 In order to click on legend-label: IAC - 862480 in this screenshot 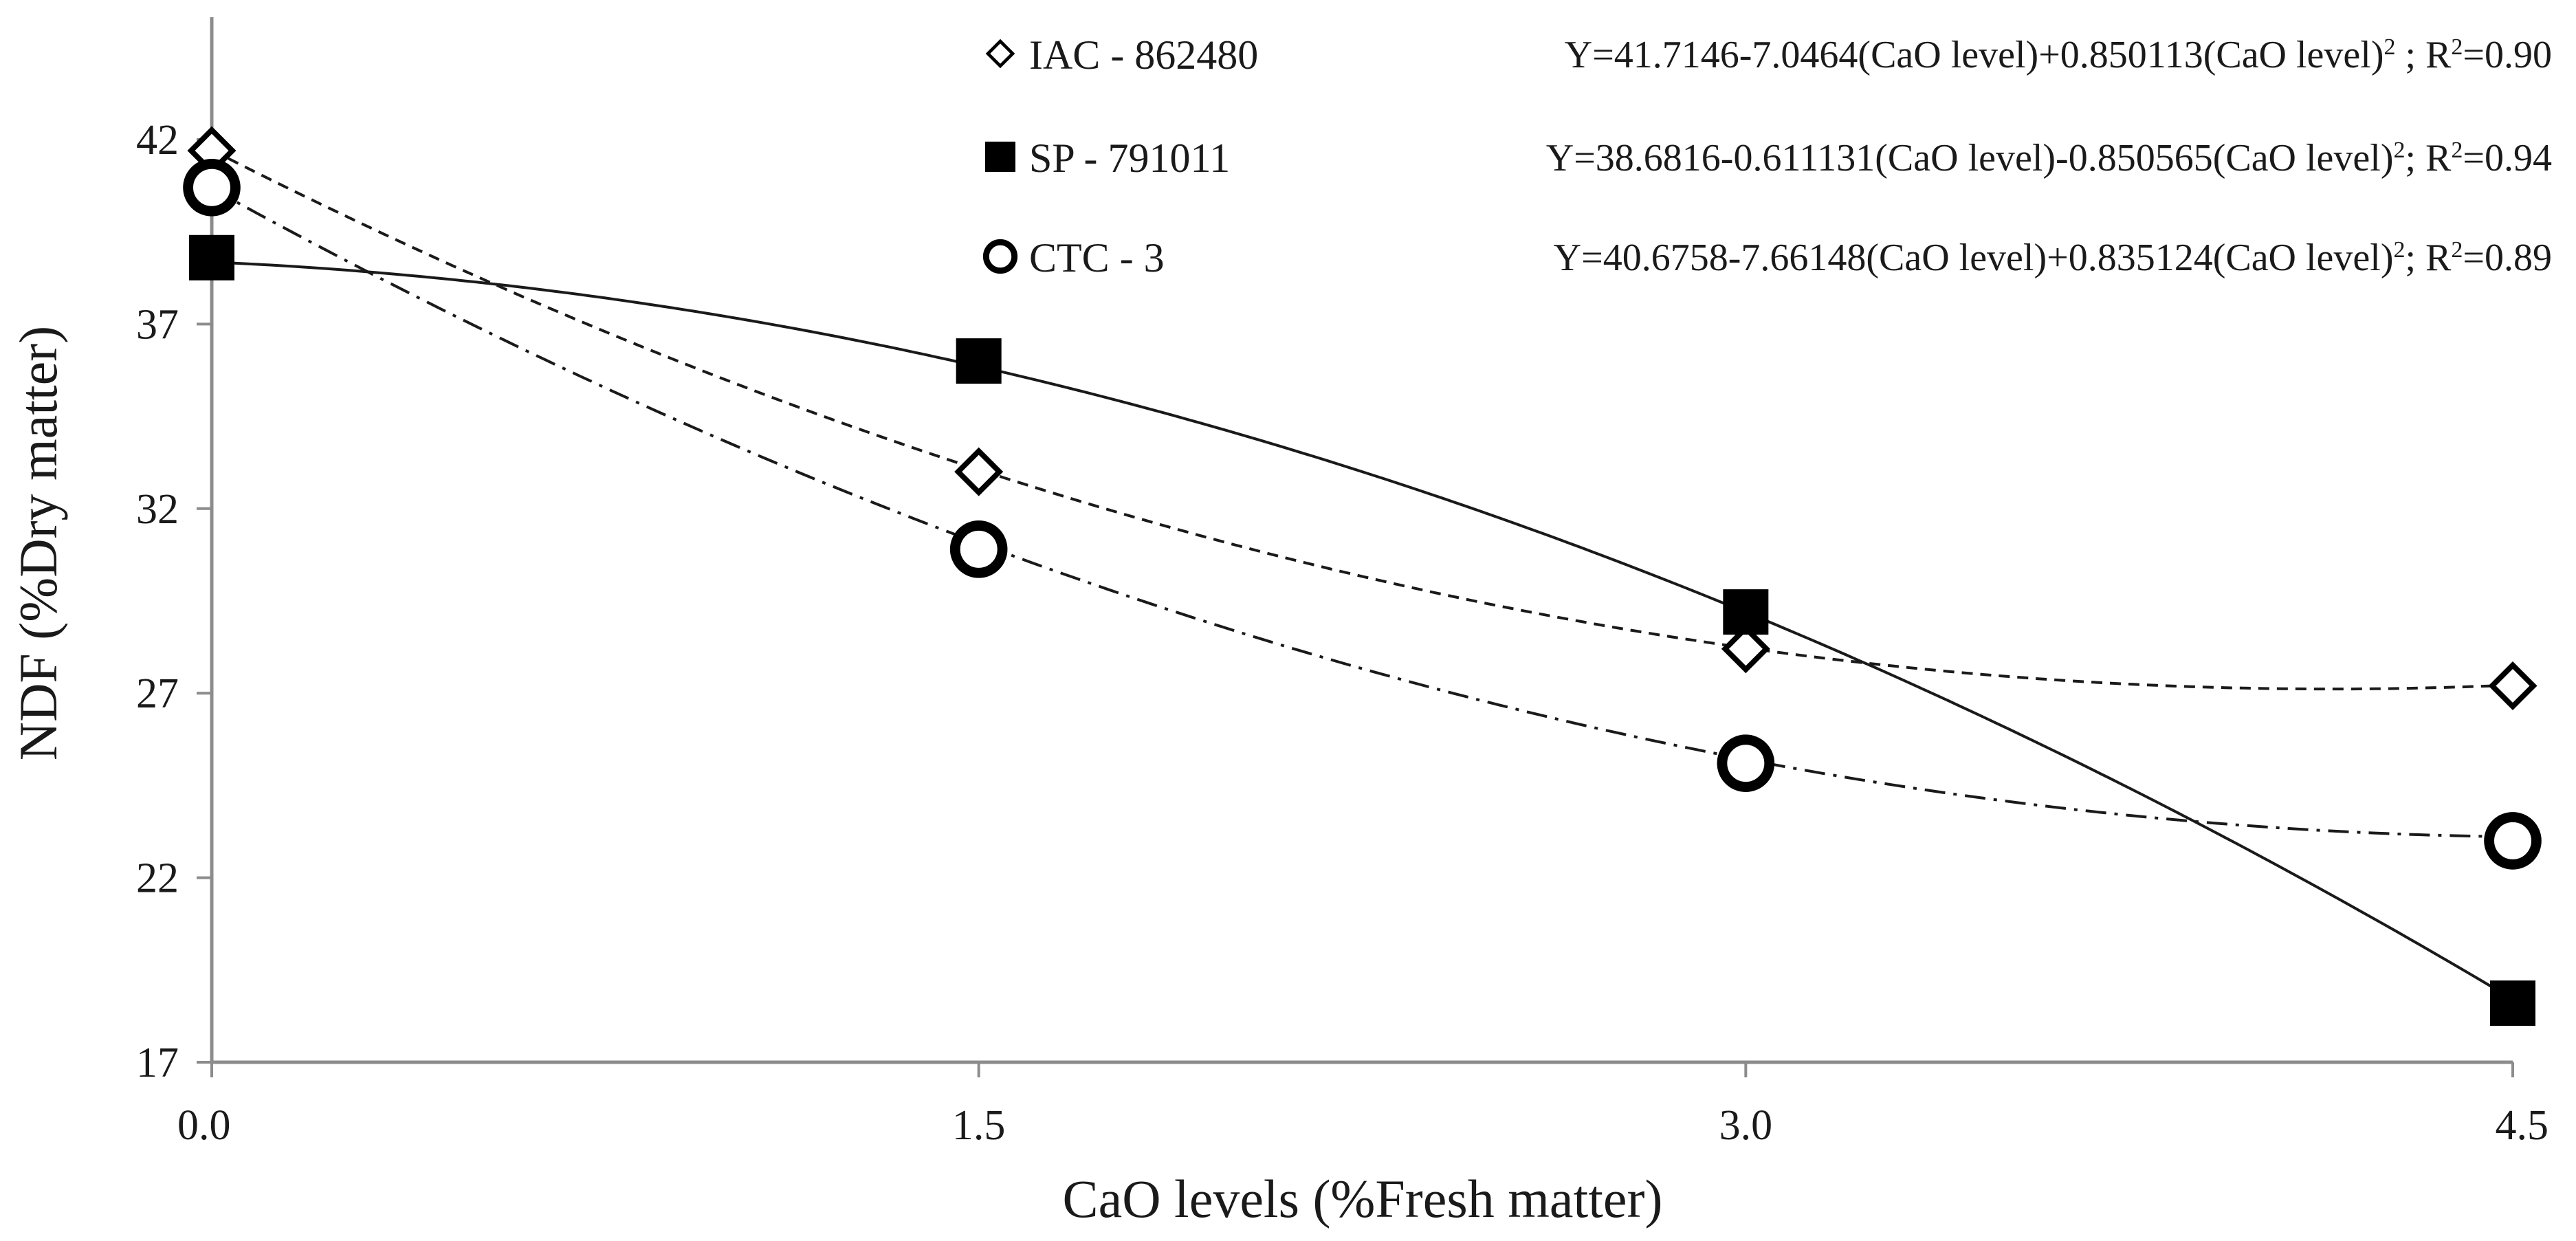, I will do `click(1143, 55)`.